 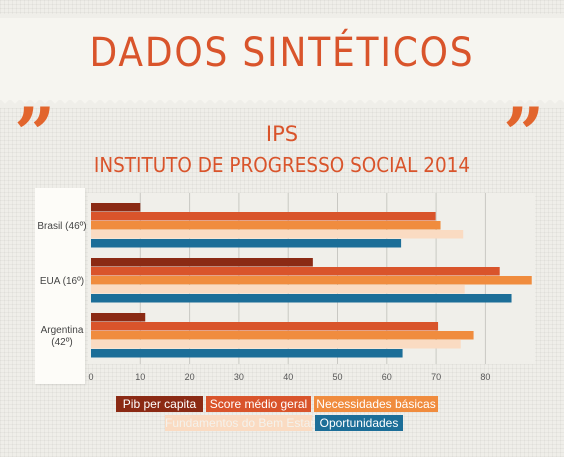 What do you see at coordinates (524, 133) in the screenshot?
I see `quote-mark-right-icon: ”` at bounding box center [524, 133].